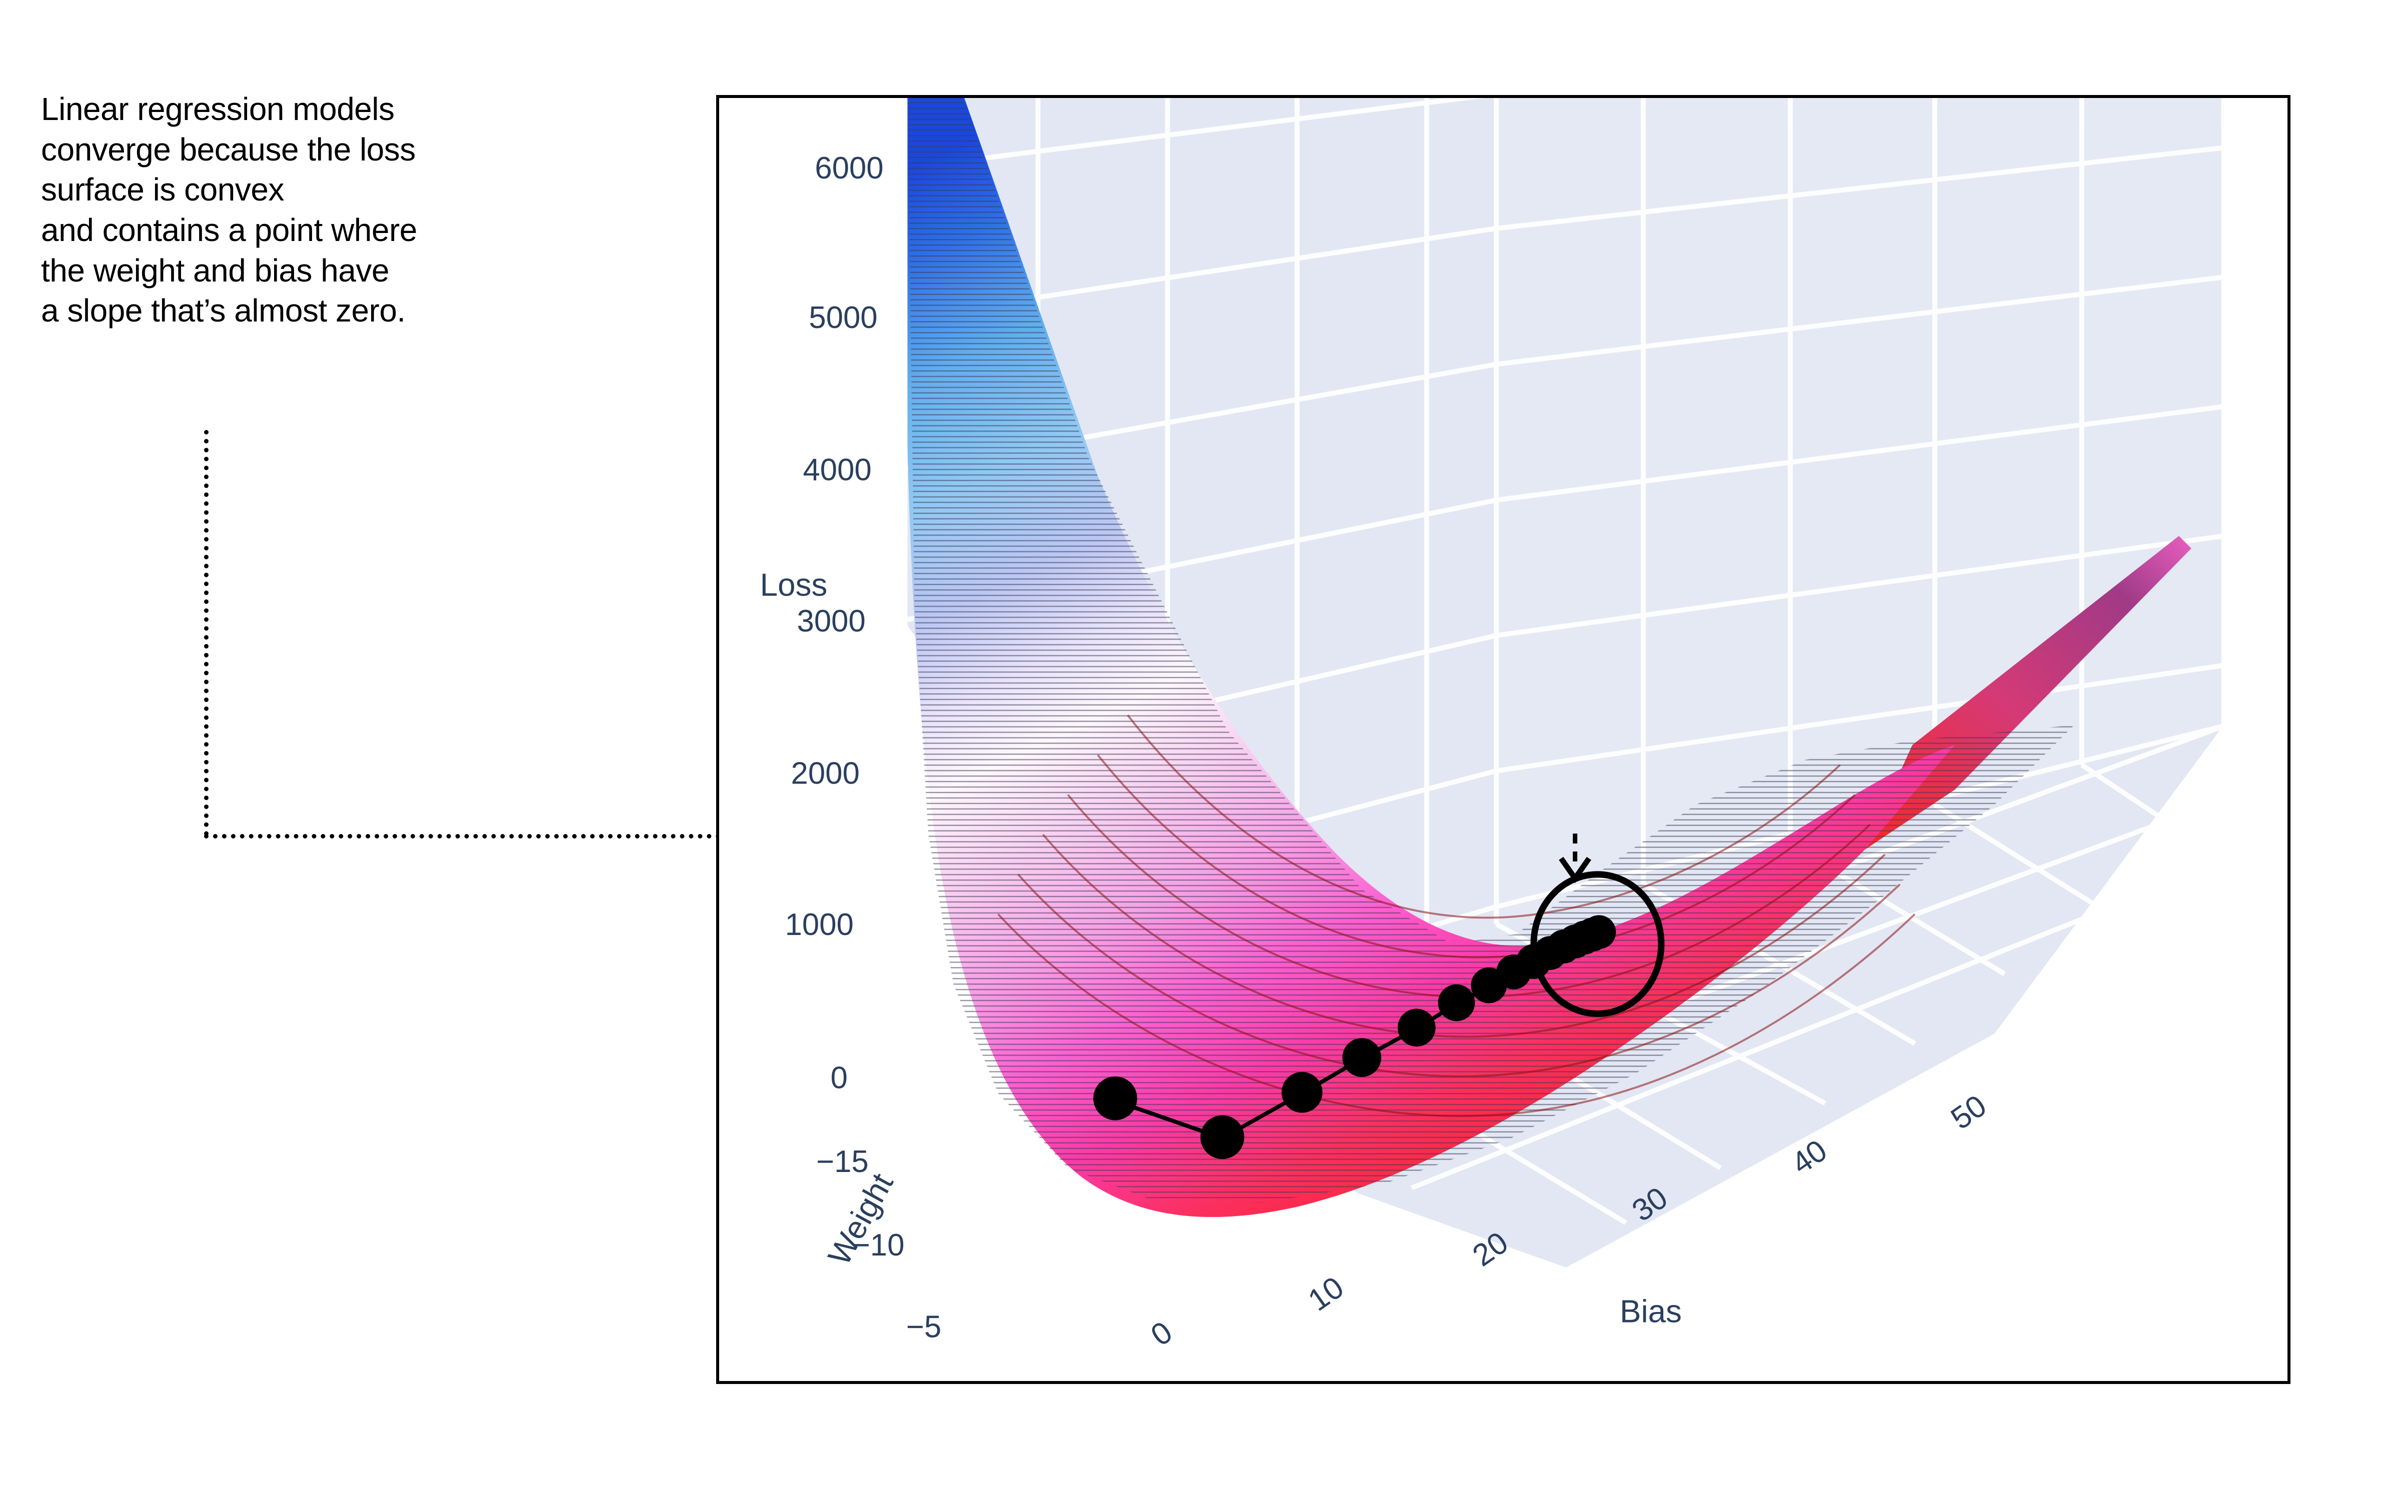  I want to click on trajectory-markers, so click(1354, 1037).